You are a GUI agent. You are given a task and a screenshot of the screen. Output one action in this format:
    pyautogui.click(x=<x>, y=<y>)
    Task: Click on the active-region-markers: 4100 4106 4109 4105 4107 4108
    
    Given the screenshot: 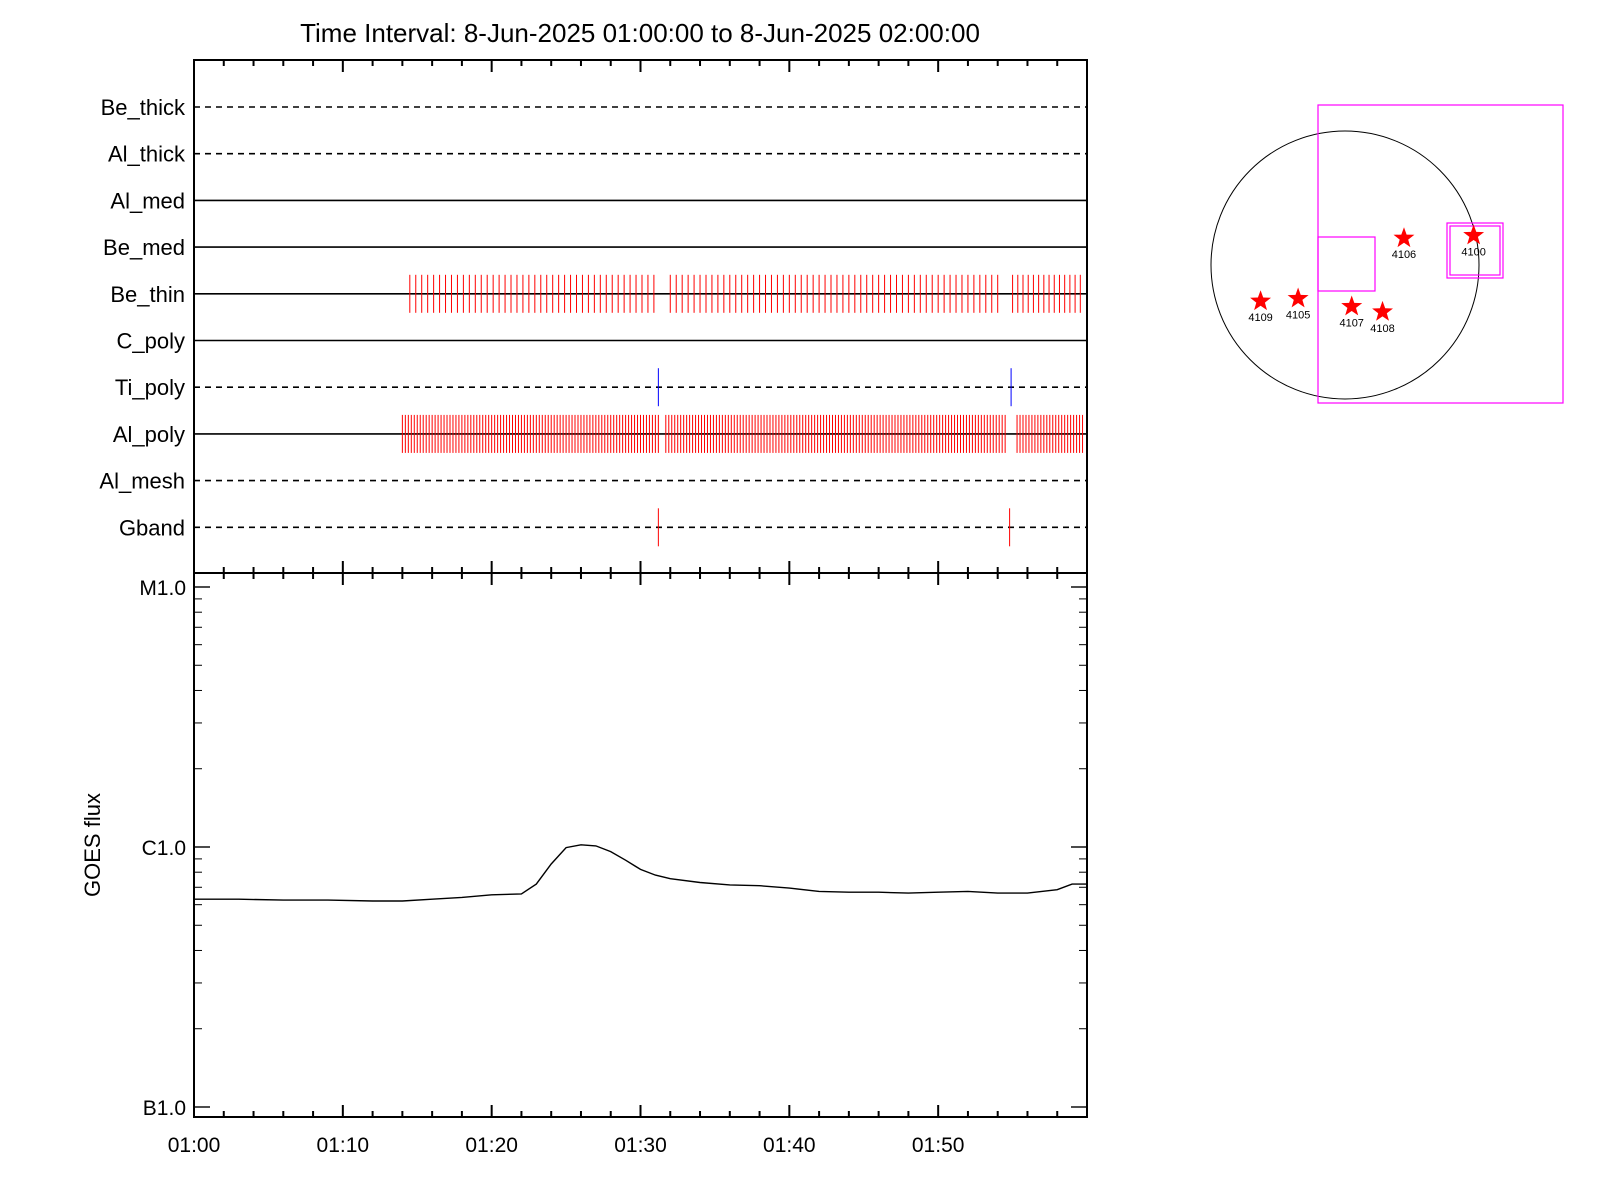 What is the action you would take?
    pyautogui.click(x=1367, y=279)
    